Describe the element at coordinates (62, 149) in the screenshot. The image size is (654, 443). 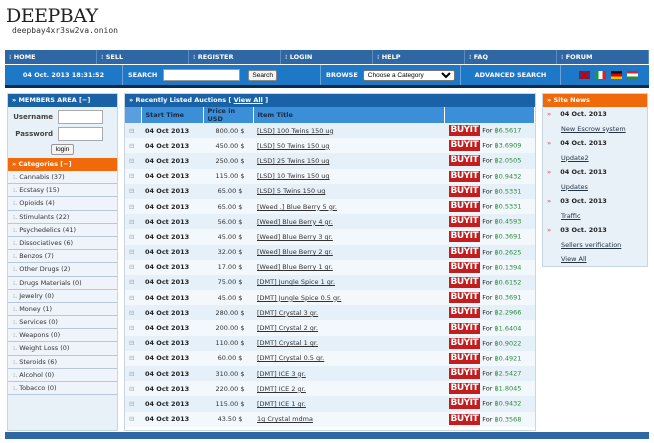
I see `login-button: login` at that location.